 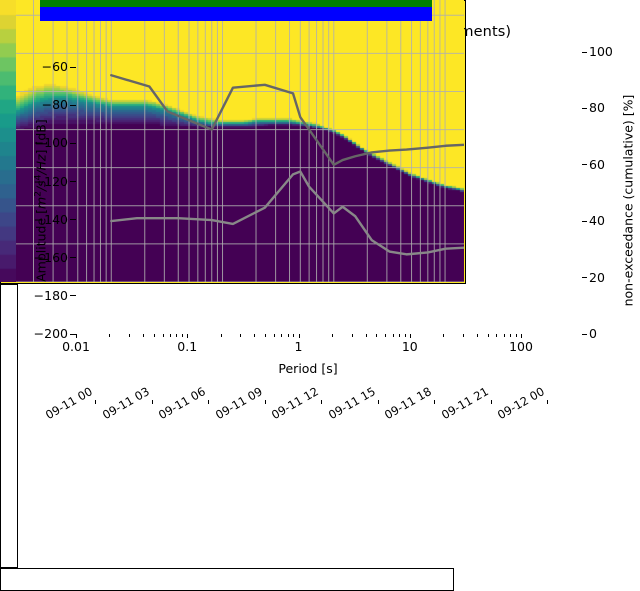 I want to click on timeline-tick-label: 09-11 09, so click(x=238, y=403).